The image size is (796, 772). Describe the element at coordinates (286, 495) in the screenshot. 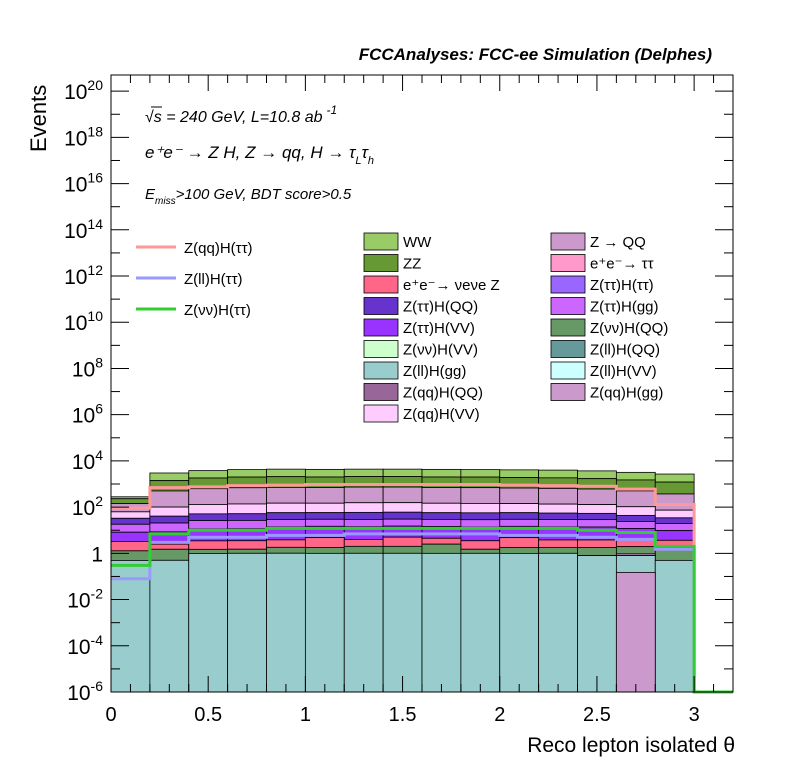

I see `bar-z-qq-h-gg--bin-4` at that location.